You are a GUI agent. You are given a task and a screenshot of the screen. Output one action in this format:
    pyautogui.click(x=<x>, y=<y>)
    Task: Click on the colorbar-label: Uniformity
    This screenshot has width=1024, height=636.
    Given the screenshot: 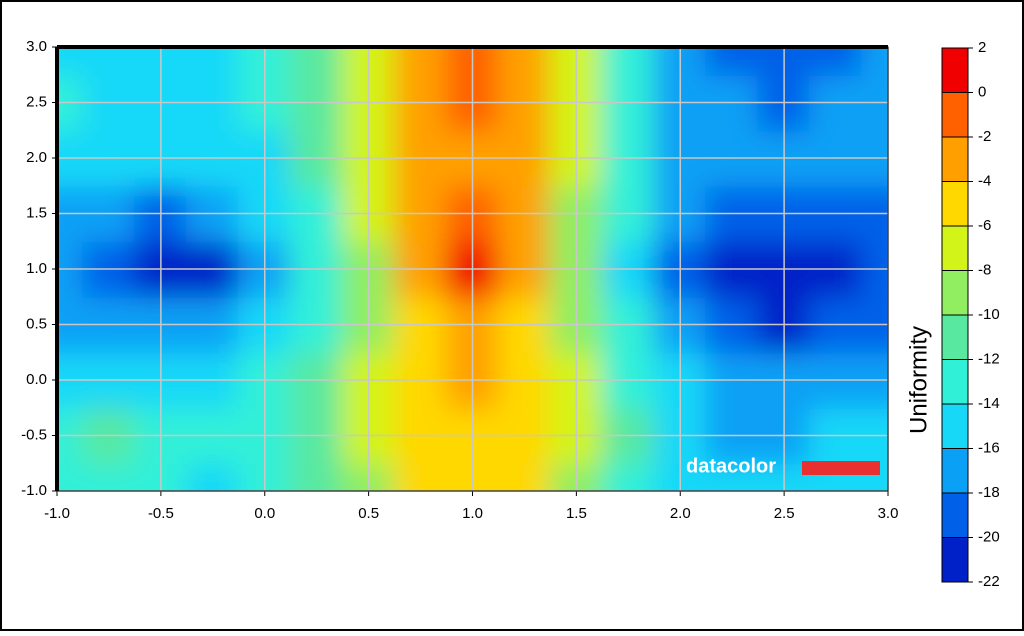 What is the action you would take?
    pyautogui.click(x=918, y=380)
    